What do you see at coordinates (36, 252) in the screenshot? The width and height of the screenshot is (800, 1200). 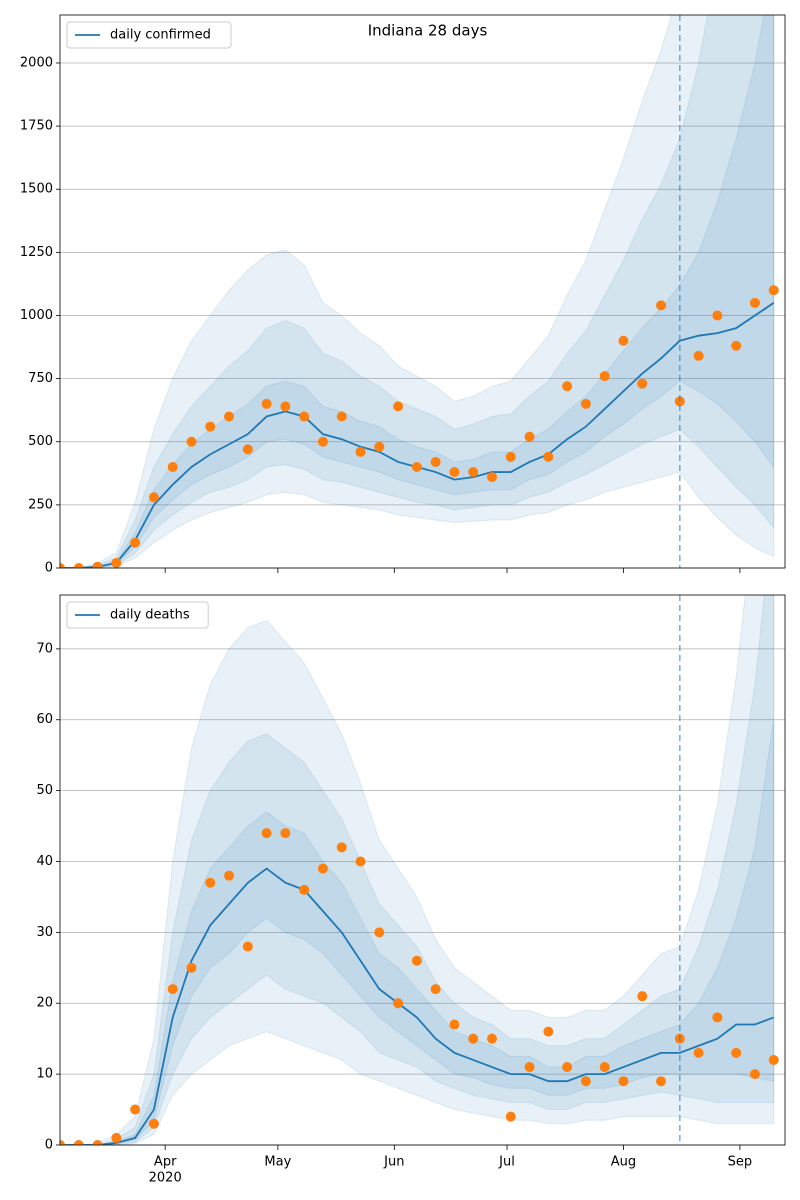 I see `y-tick-label: 1250` at bounding box center [36, 252].